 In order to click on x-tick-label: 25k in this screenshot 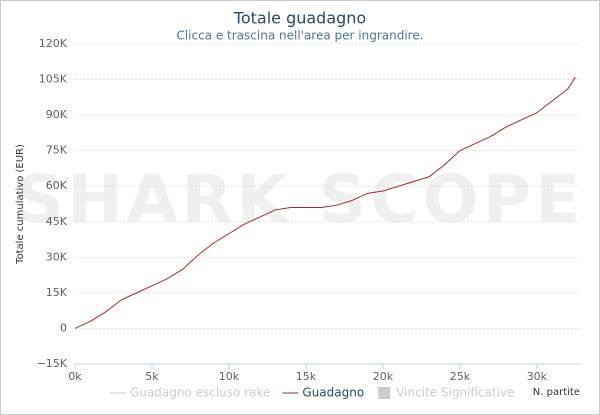, I will do `click(460, 376)`.